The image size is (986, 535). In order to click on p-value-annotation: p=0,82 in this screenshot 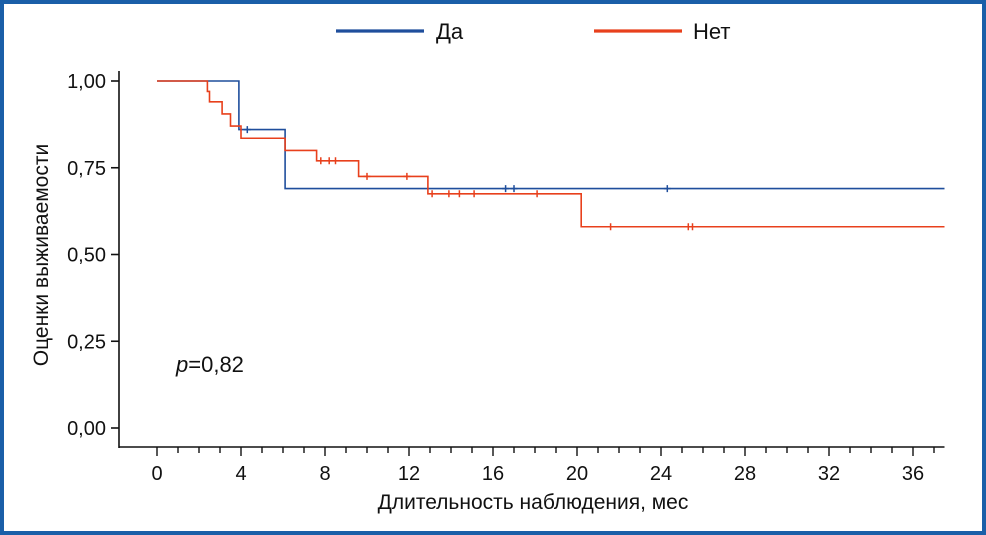, I will do `click(209, 364)`.